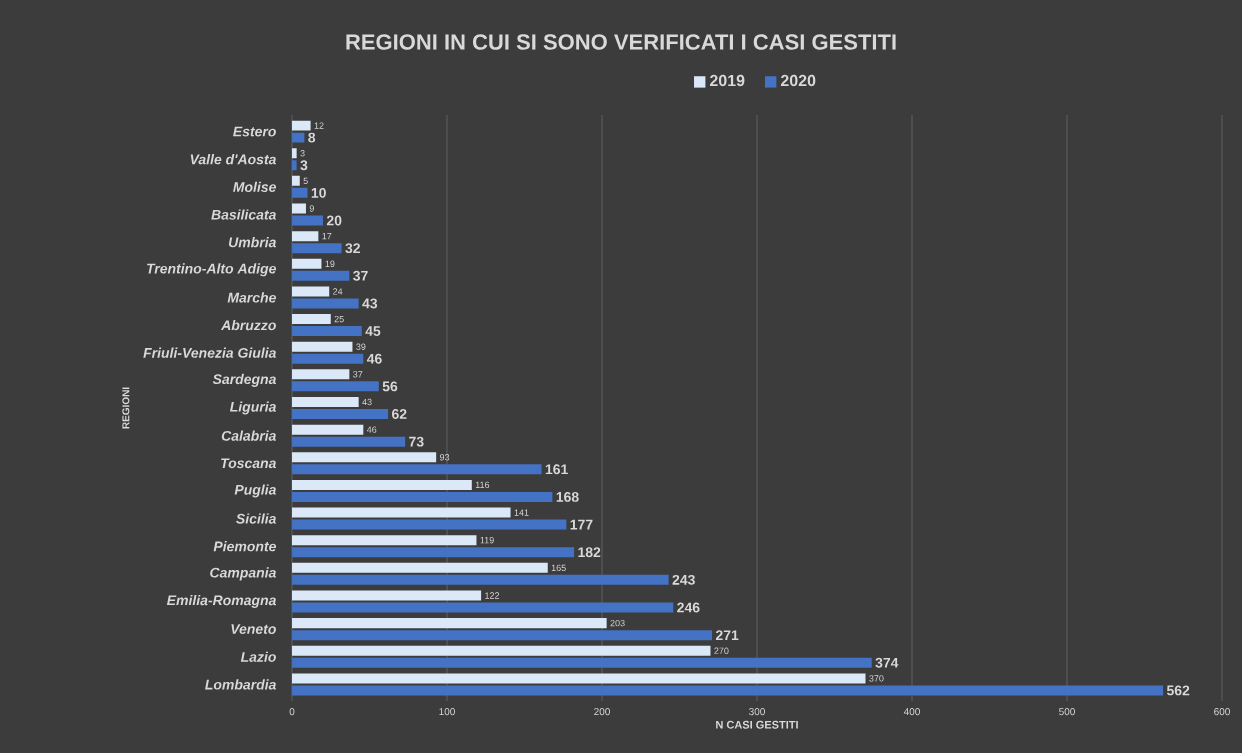 This screenshot has width=1242, height=753. Describe the element at coordinates (876, 678) in the screenshot. I see `data-label: 370` at that location.